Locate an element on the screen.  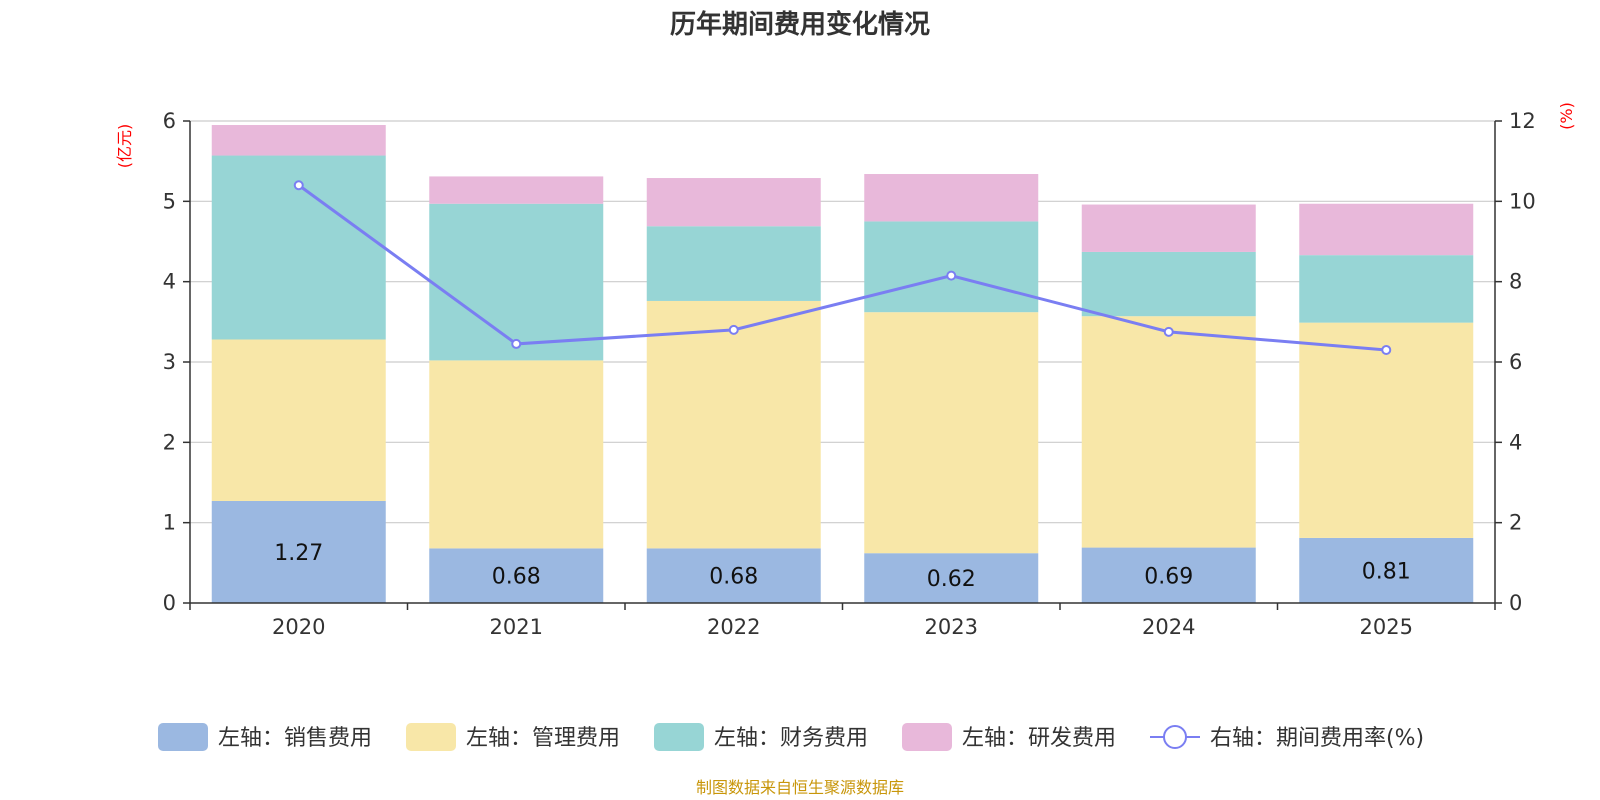
left-axis-tick-label: 5 is located at coordinates (169, 201).